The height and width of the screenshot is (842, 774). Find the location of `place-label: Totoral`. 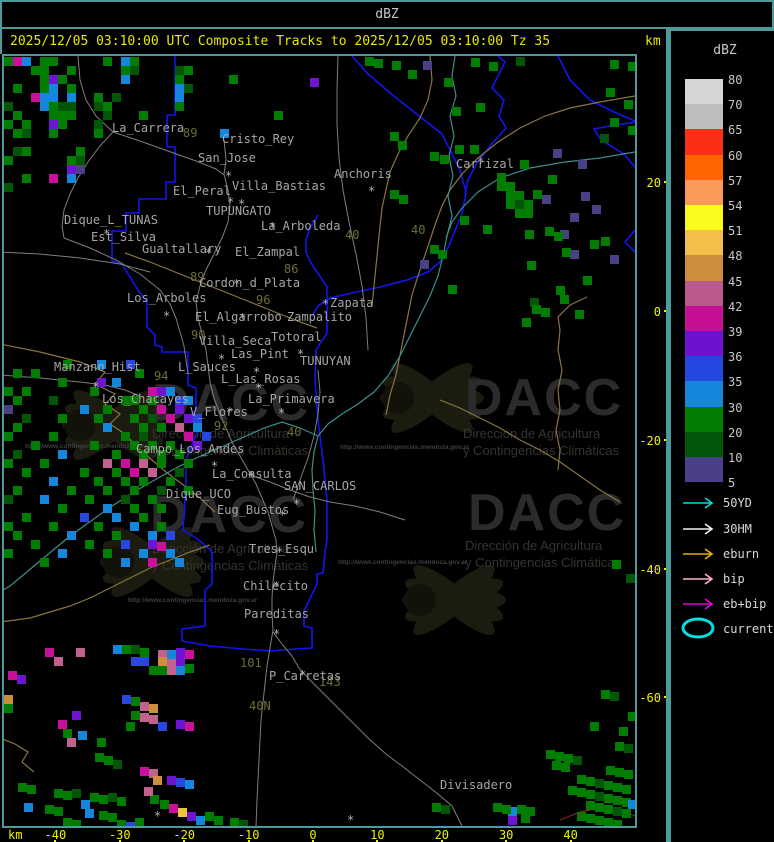

place-label: Totoral is located at coordinates (296, 337).